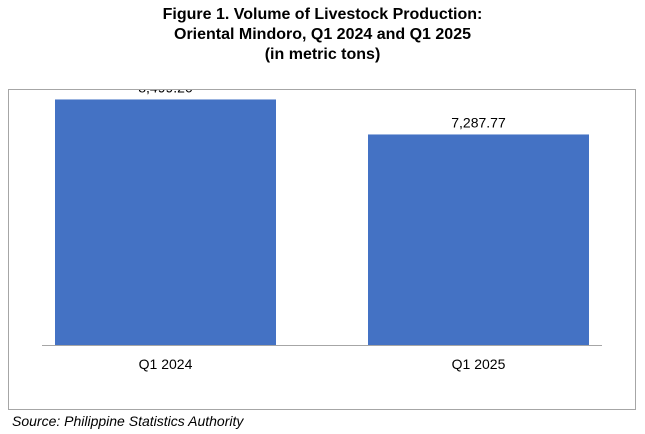 The width and height of the screenshot is (645, 434). I want to click on data-label-q1-2025: 7,287.77, so click(478, 122).